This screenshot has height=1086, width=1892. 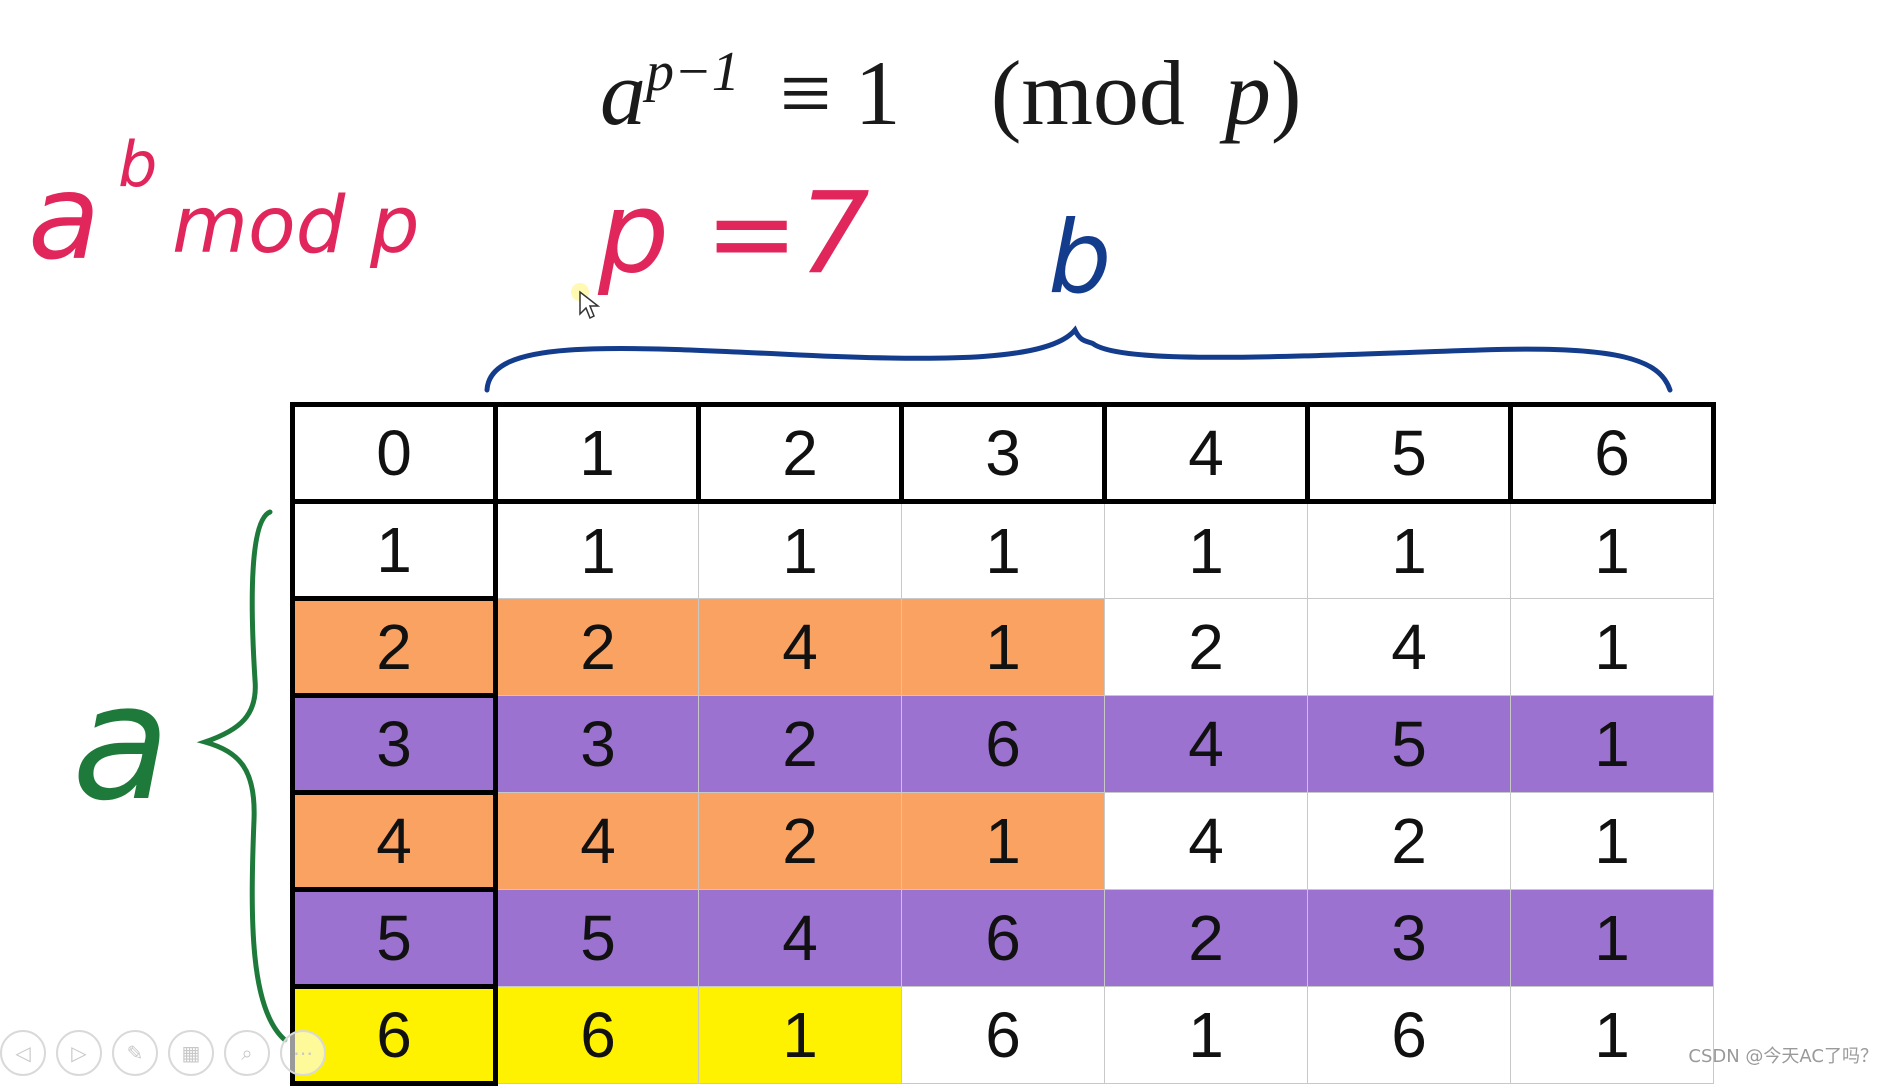 What do you see at coordinates (303, 1053) in the screenshot?
I see `more-icon: ⋯` at bounding box center [303, 1053].